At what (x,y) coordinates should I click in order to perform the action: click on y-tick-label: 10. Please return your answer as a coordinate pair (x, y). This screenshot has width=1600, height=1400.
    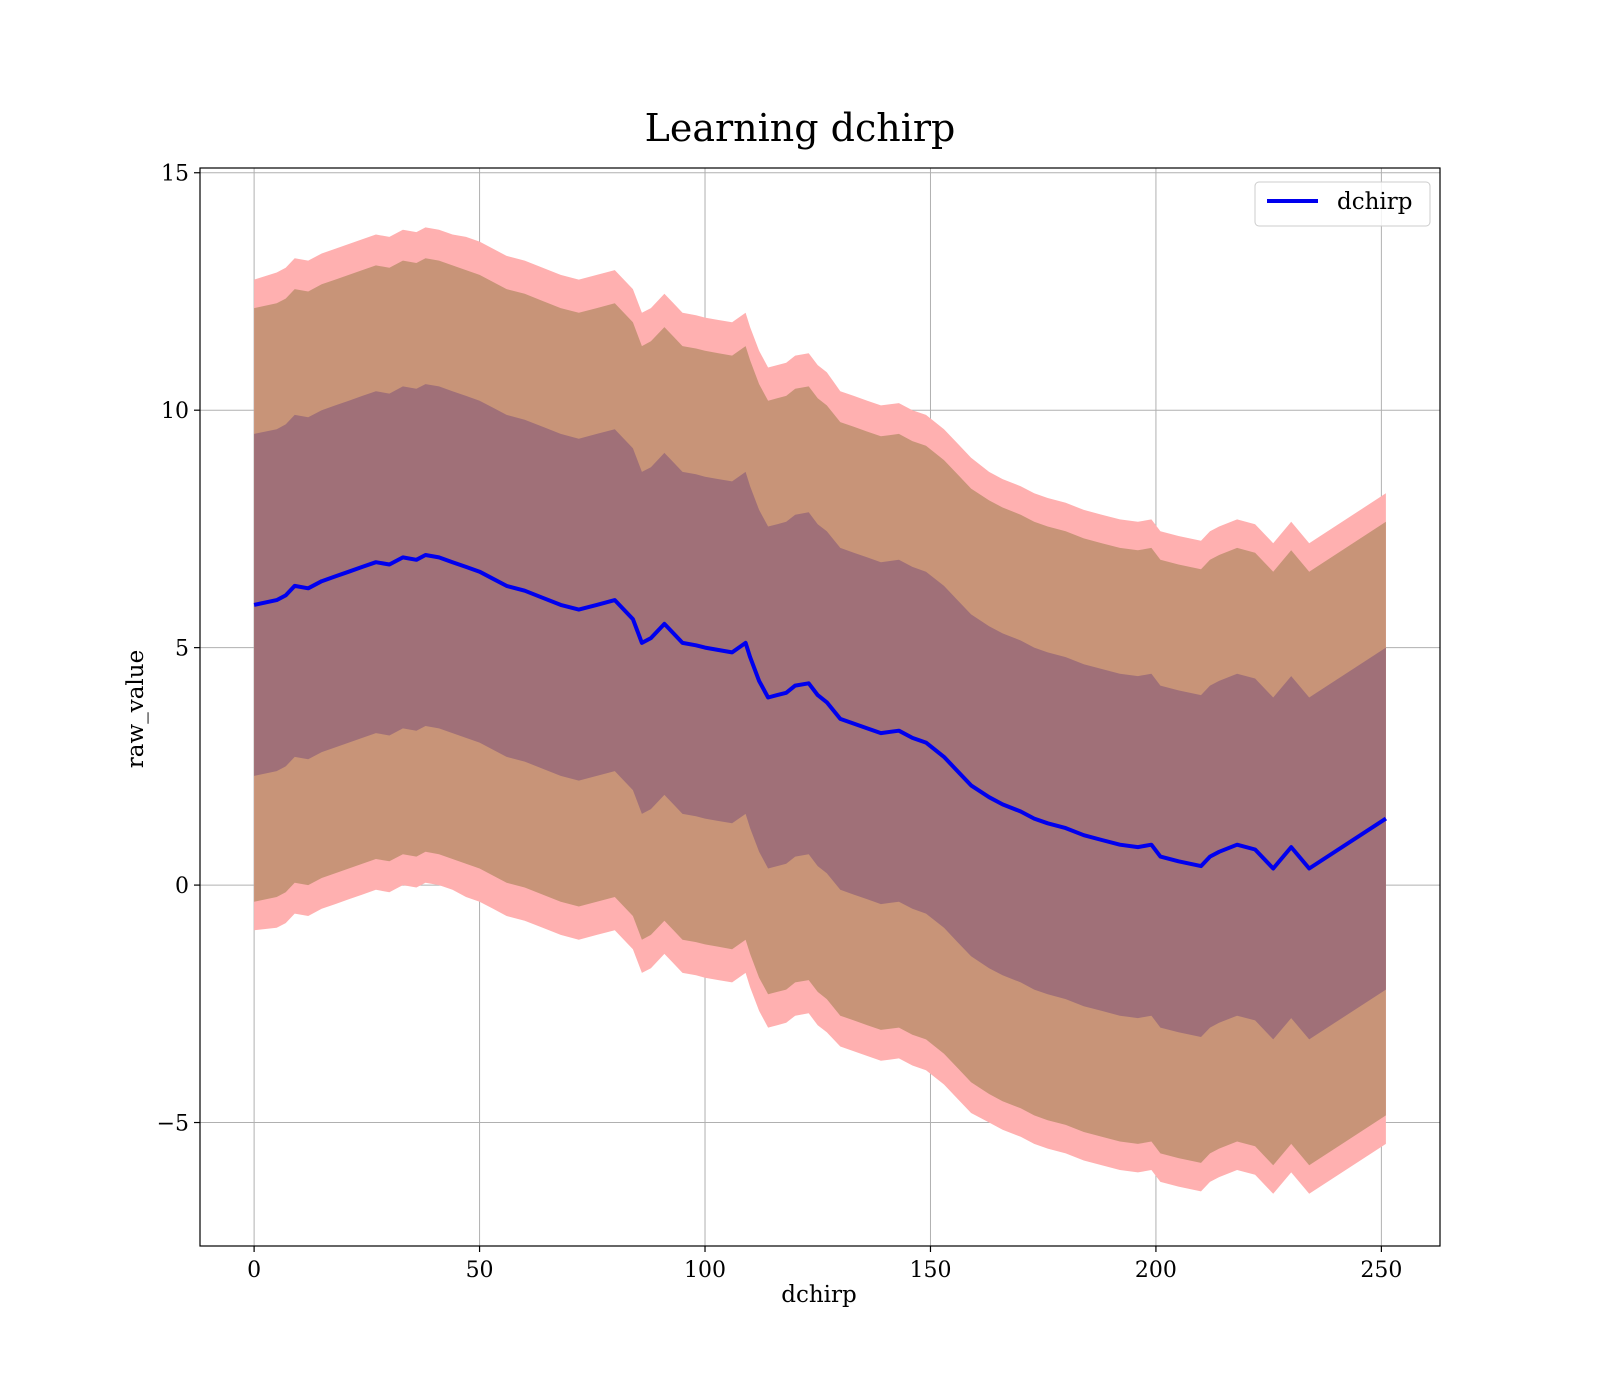
    Looking at the image, I should click on (175, 411).